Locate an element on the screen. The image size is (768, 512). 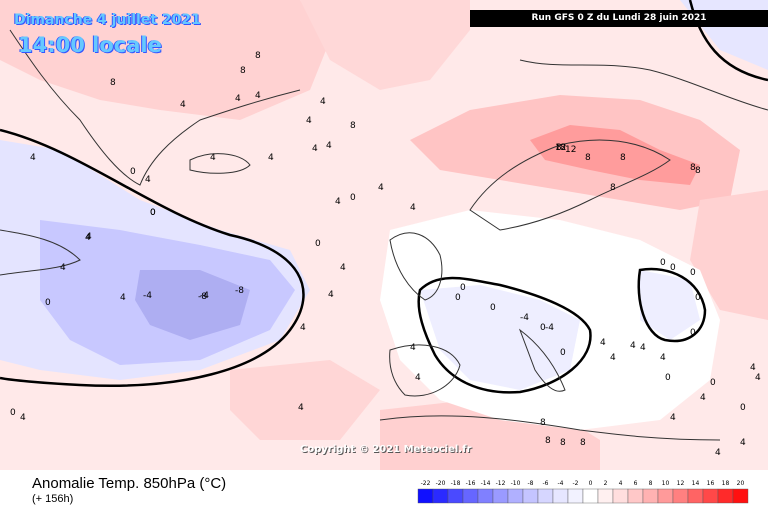
legend-tick-label: -20 is located at coordinates (441, 483).